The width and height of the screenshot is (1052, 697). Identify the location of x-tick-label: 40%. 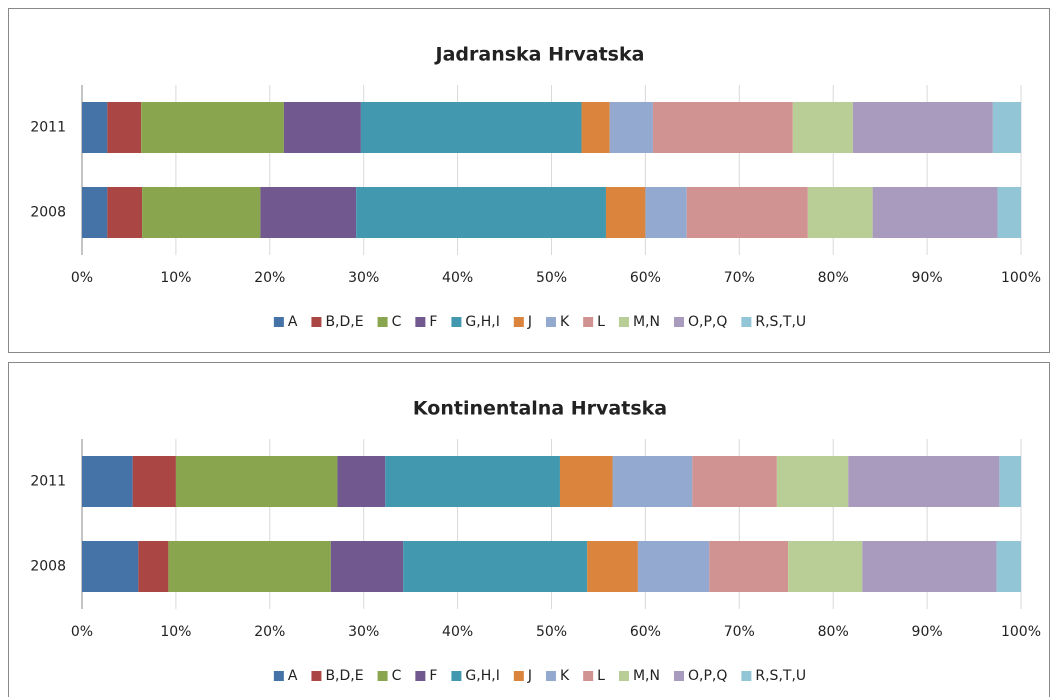
(457, 632).